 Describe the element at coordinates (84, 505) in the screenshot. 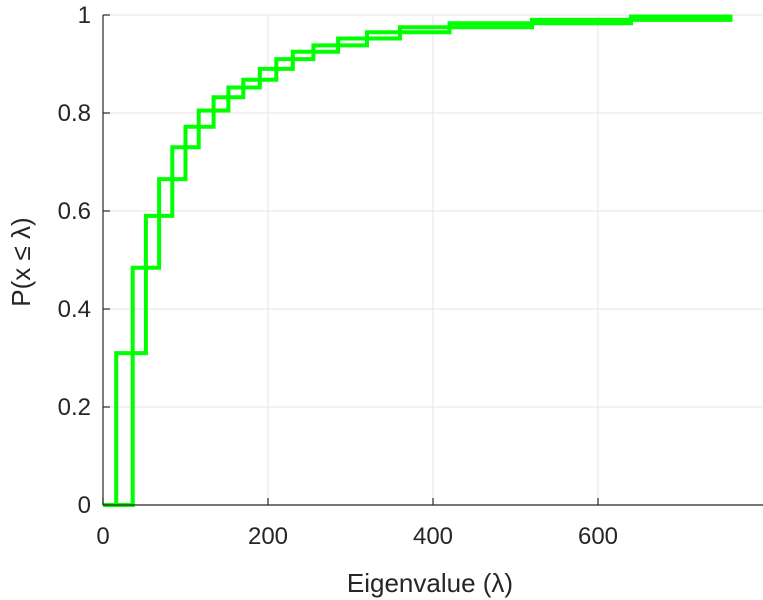

I see `y-tick-label: 0` at that location.